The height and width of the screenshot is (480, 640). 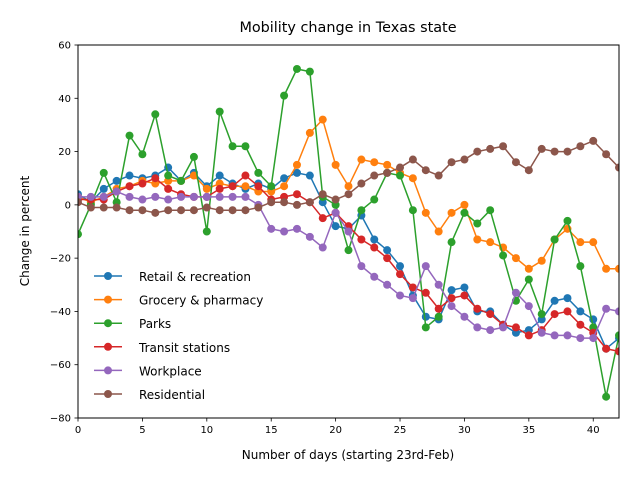 What do you see at coordinates (64, 99) in the screenshot?
I see `y-tick-label: 40` at bounding box center [64, 99].